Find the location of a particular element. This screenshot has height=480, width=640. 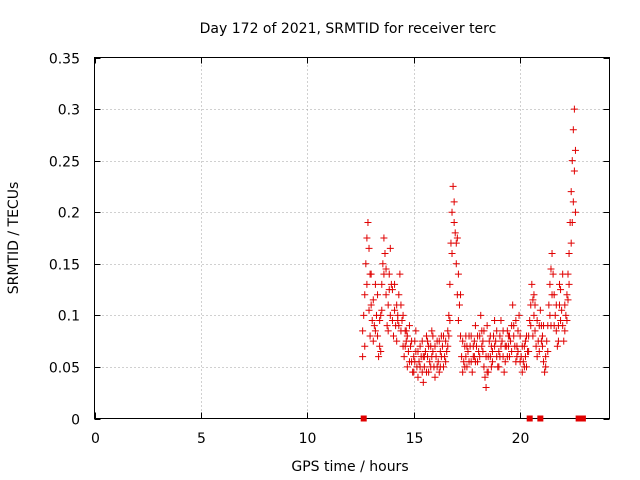

y-tick-labels: 0 0.05 0.1 0.15 0.2 0.25 0.3 0.35 is located at coordinates (64, 240).